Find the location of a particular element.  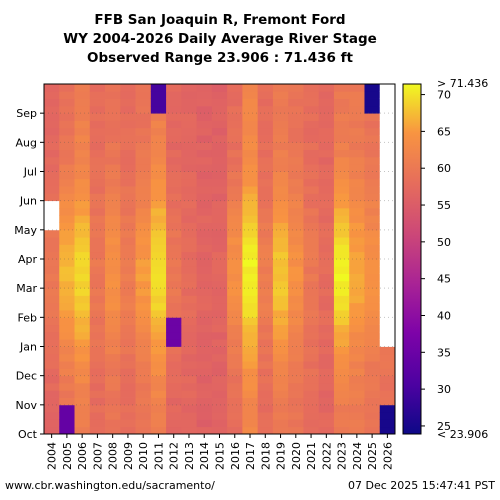

colorbar-tick-label: 65 is located at coordinates (444, 131).